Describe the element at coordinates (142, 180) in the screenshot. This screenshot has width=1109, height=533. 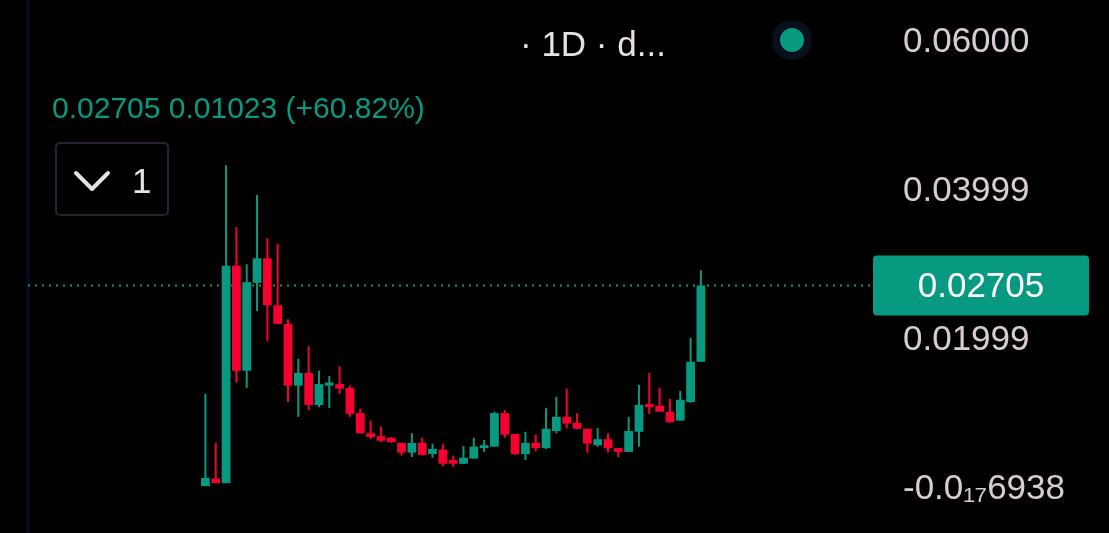
I see `annotation: 1` at that location.